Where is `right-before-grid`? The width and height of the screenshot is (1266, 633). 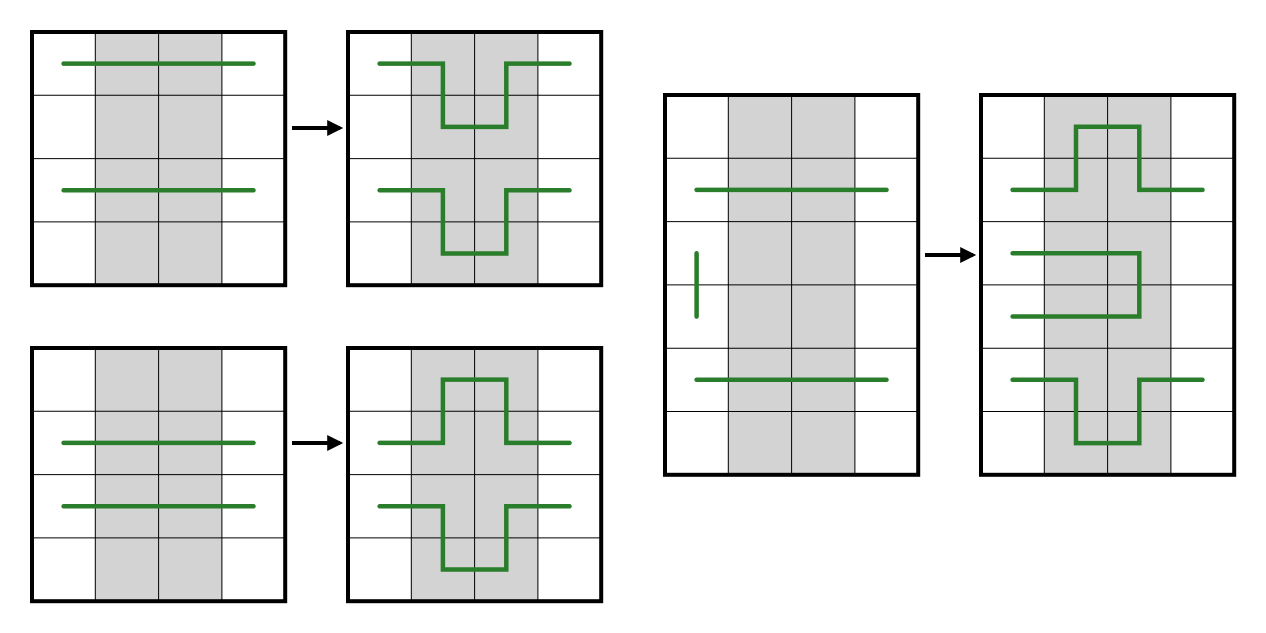 right-before-grid is located at coordinates (792, 285).